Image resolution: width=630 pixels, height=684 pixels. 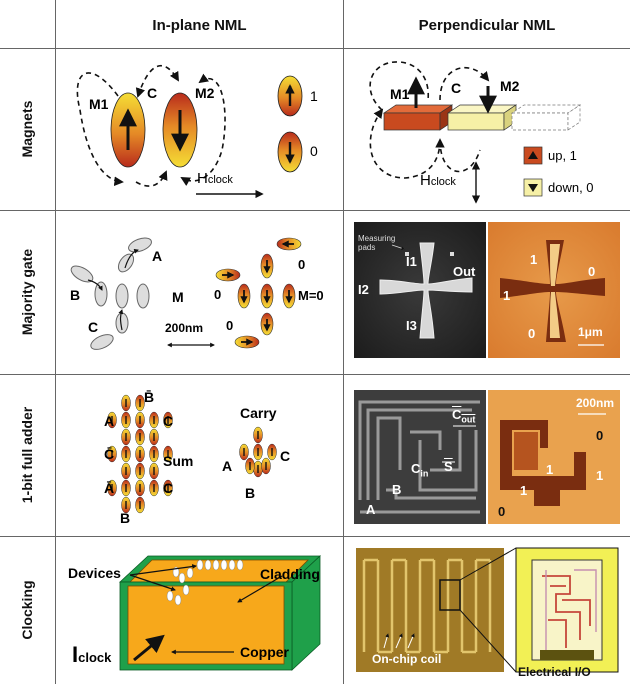 I want to click on label-m2: M2, so click(x=205, y=93).